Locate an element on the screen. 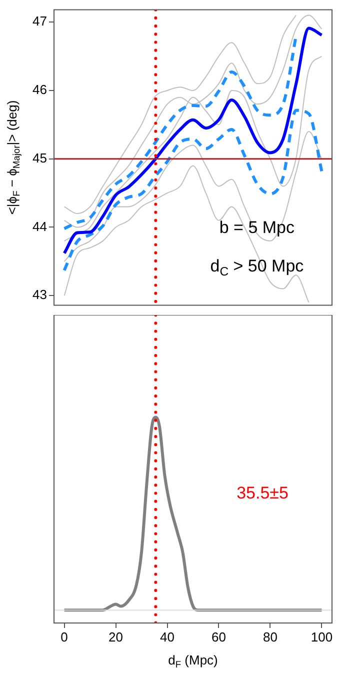  y-tick-label: 43 is located at coordinates (39, 294).